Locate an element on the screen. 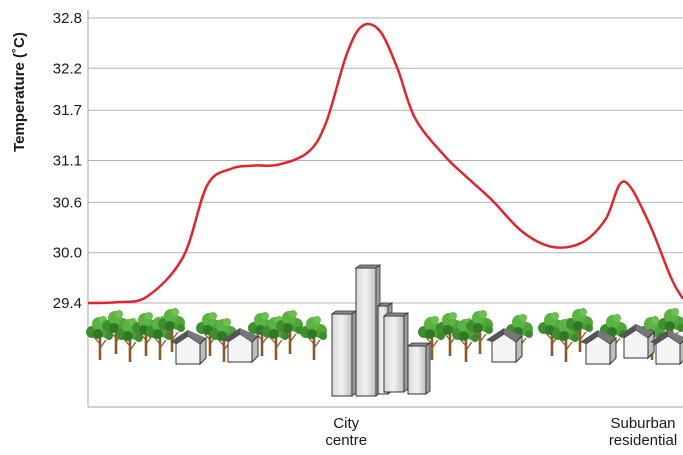 Image resolution: width=683 pixels, height=455 pixels. y-tick-label: 30.0 is located at coordinates (67, 253).